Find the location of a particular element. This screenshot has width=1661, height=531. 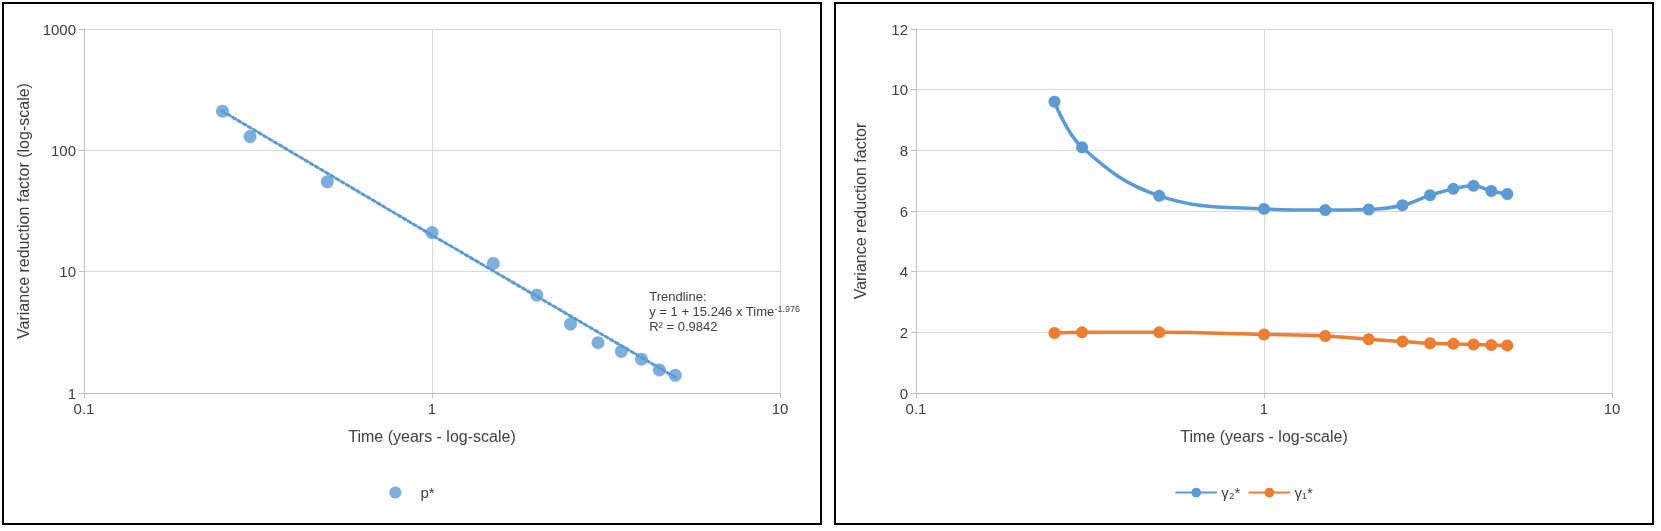

annotation: Trendline: is located at coordinates (678, 296).